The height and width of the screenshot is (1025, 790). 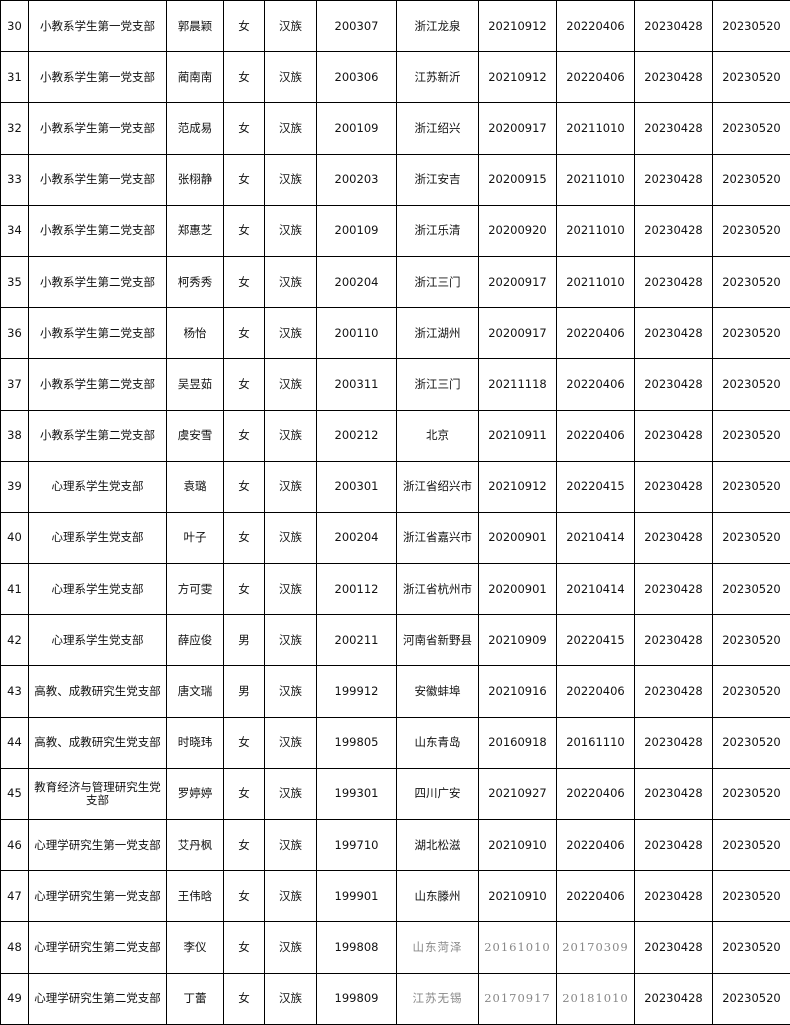 I want to click on table-cell: 41, so click(x=15, y=589).